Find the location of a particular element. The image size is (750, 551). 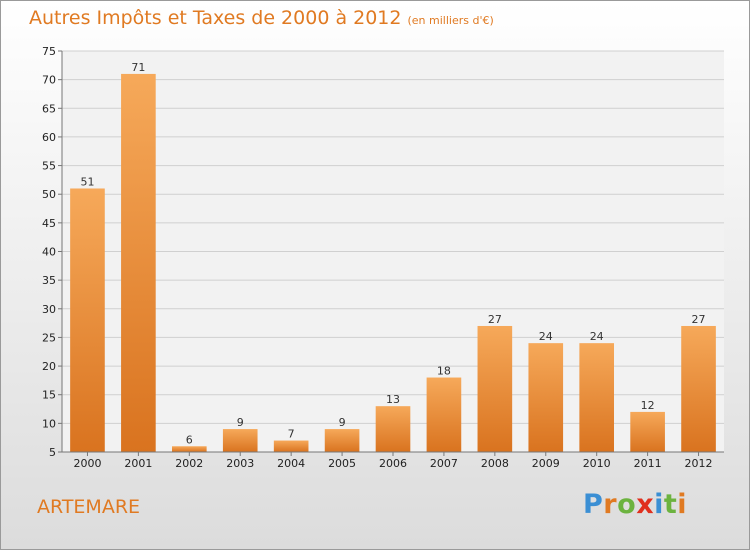

x-tick-label: 2000 is located at coordinates (87, 463).